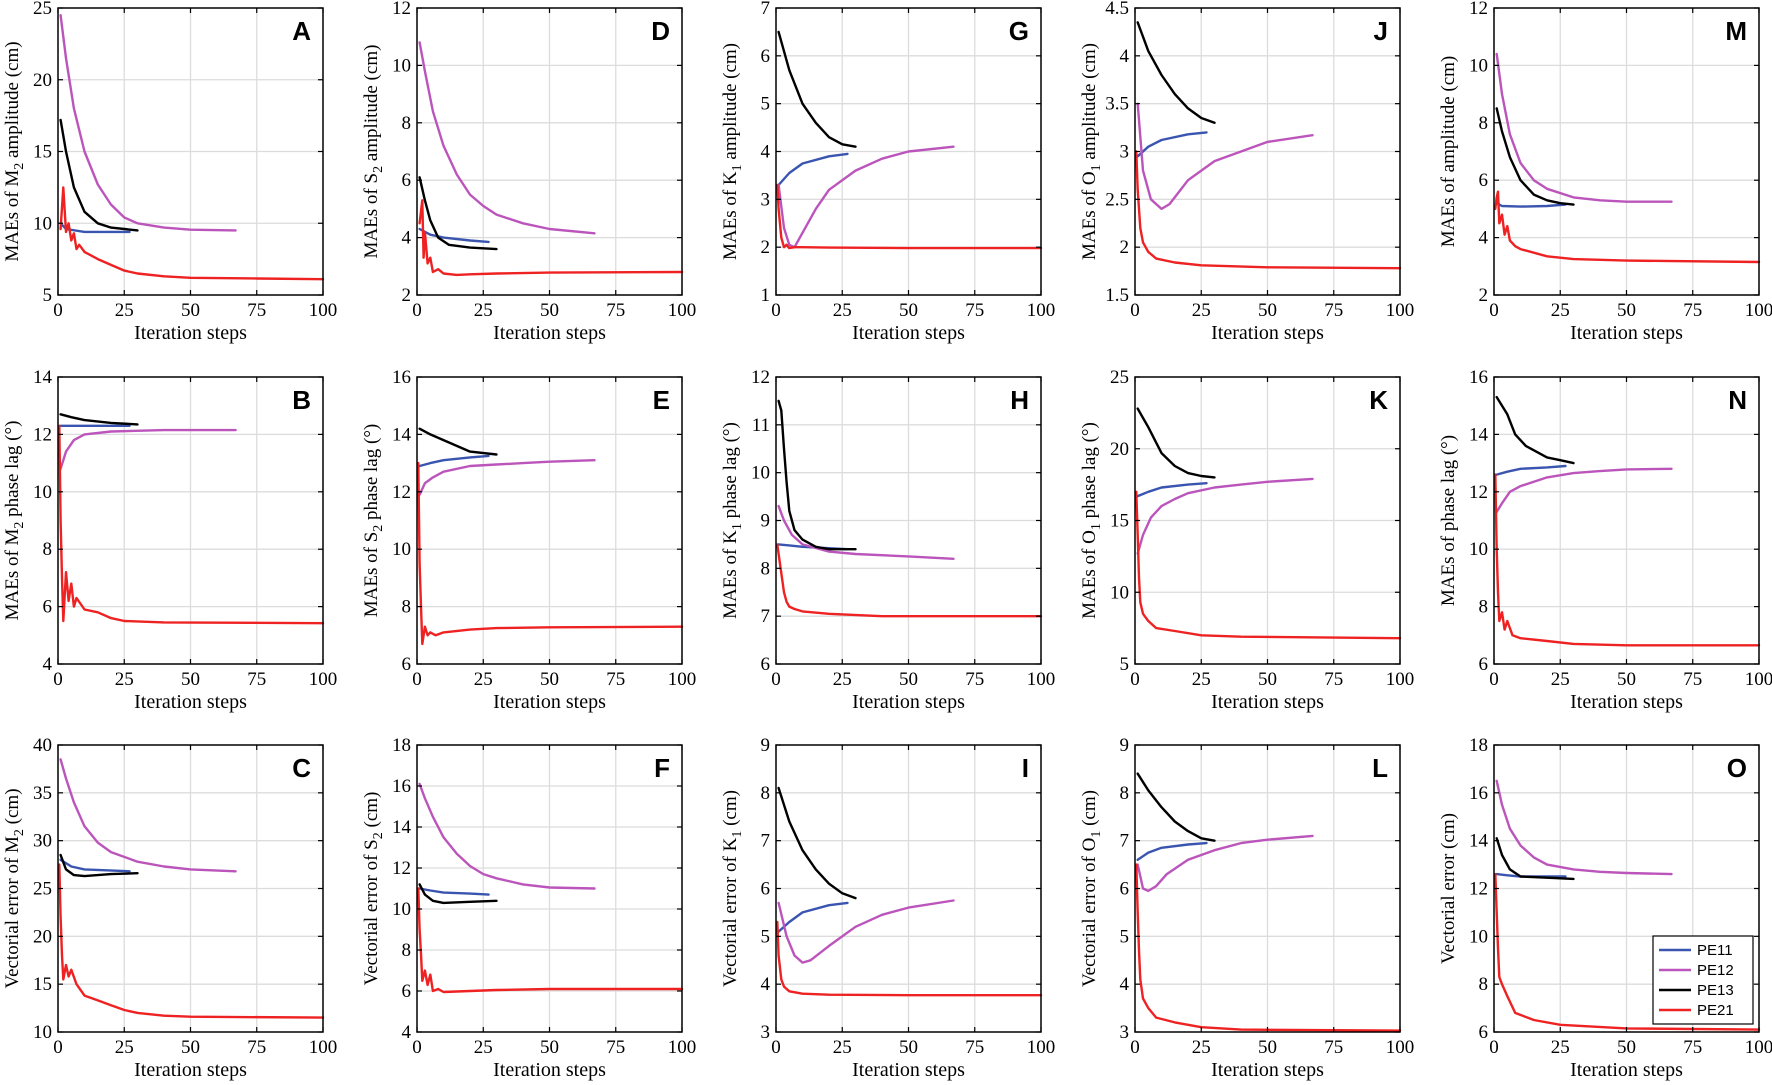 The height and width of the screenshot is (1085, 1772). What do you see at coordinates (732, 888) in the screenshot?
I see `y-axis-label: Vectorial error of K1 (cm)` at bounding box center [732, 888].